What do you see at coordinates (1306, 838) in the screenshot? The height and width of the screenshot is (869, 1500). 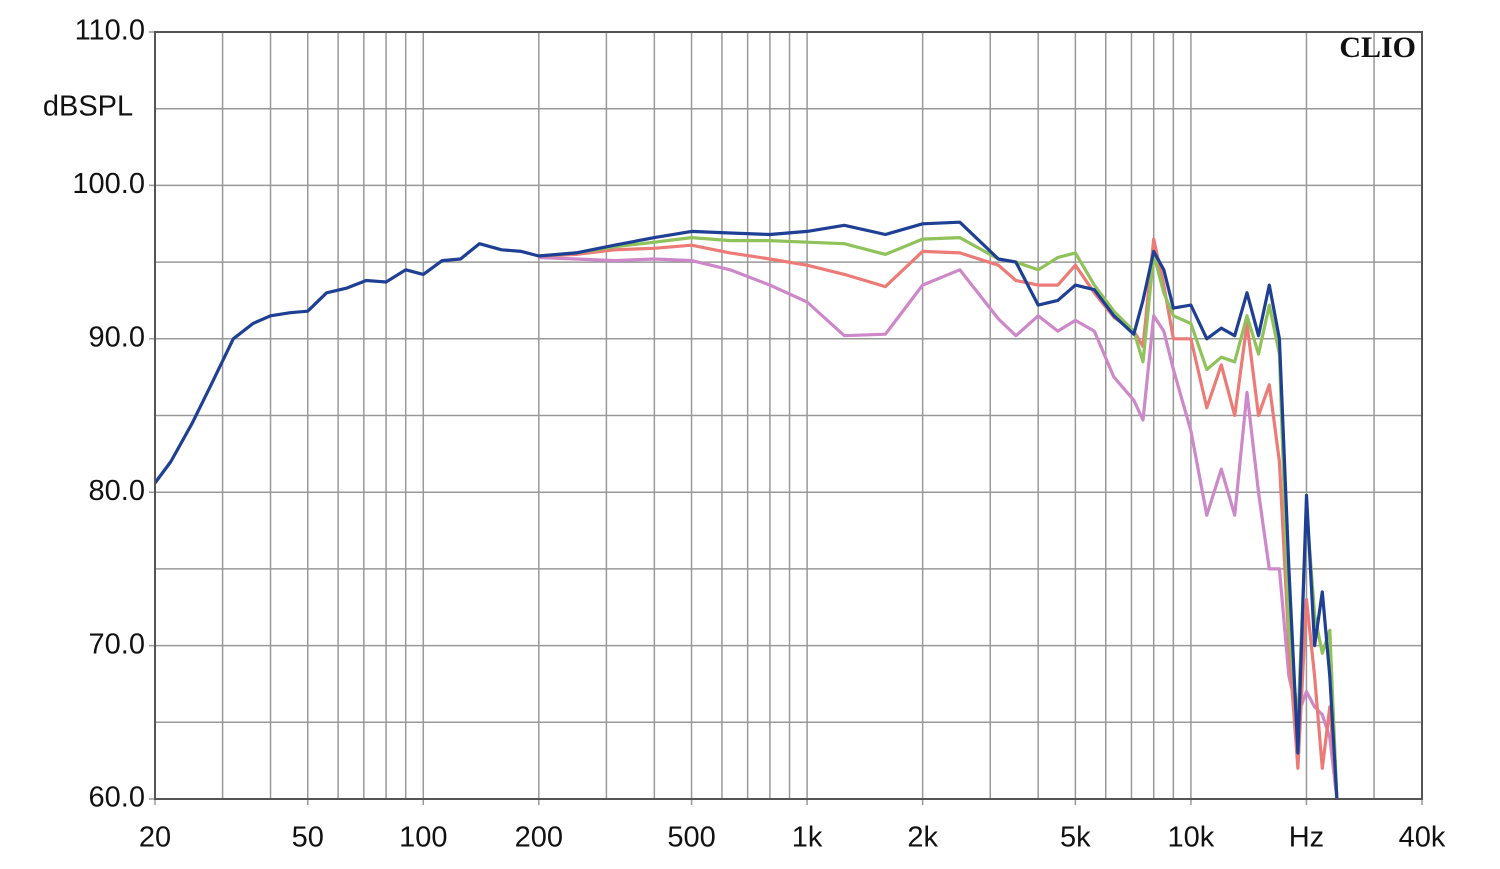 I see `x-tick-label: Hz` at bounding box center [1306, 838].